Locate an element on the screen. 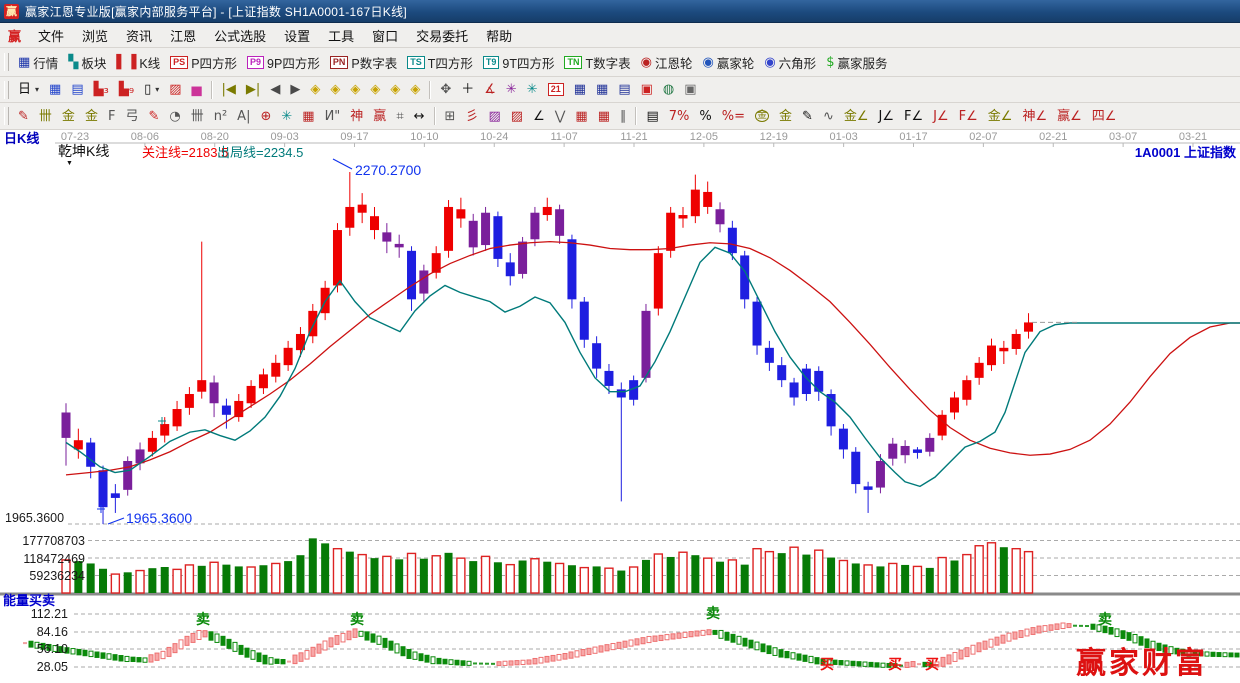  winner-service-button: $ 赢家服务 is located at coordinates (856, 62).